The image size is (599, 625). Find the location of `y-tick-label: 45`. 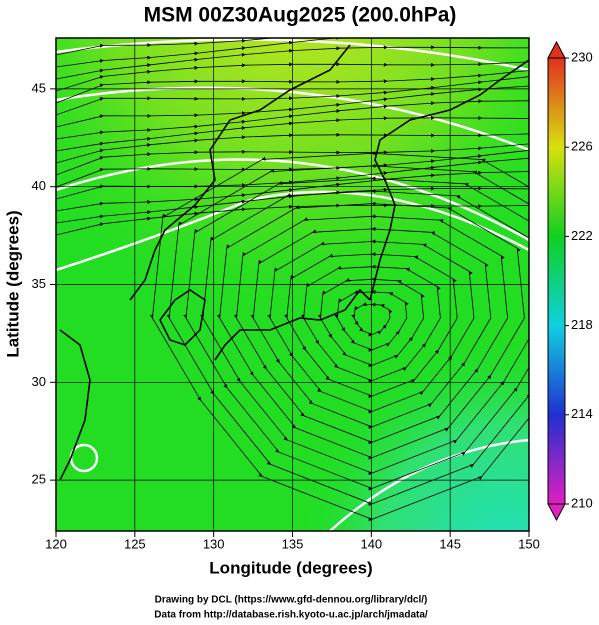

y-tick-label: 45 is located at coordinates (39, 87).